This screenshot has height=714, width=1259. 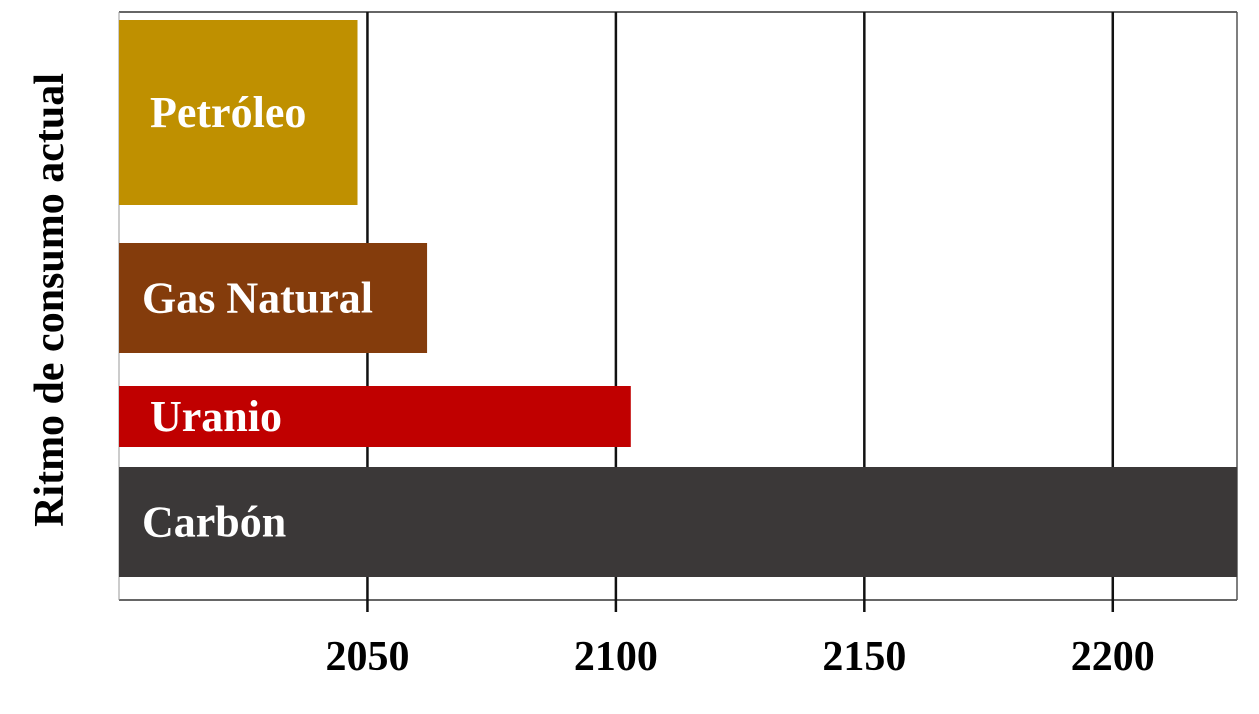 What do you see at coordinates (1113, 657) in the screenshot?
I see `x-tick-label-2200: 2200` at bounding box center [1113, 657].